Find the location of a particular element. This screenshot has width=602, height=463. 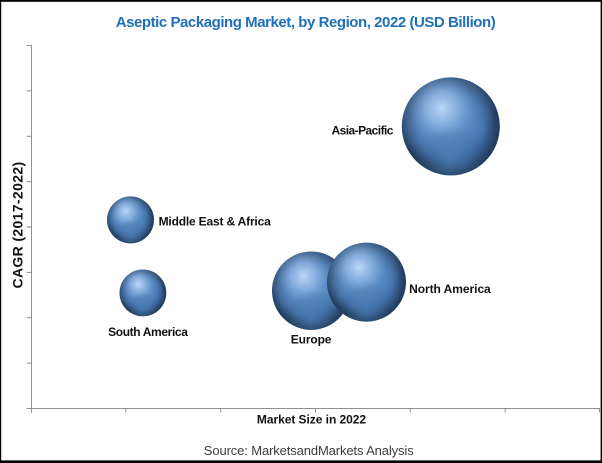

svg-text:Source: MarketsandMarkets Anal: Source: MarketsandMarkets Analysis is located at coordinates (309, 450).